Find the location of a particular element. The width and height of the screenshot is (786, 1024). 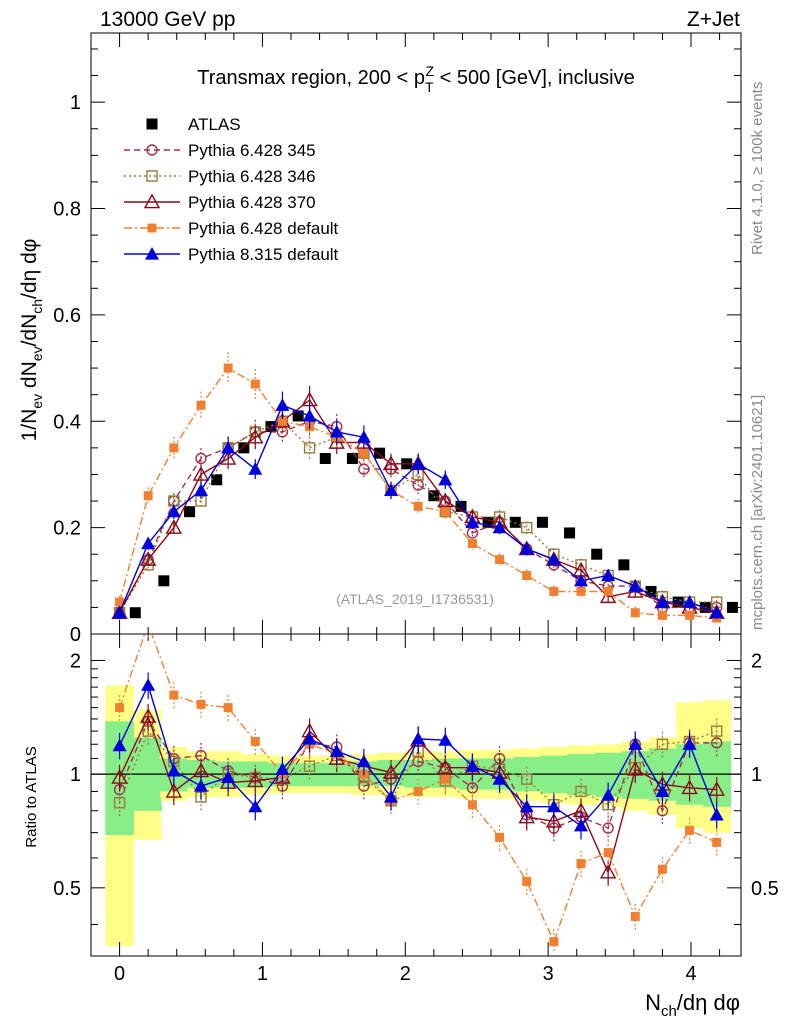

rivet-version-label: Rivet 4.1.0, ≥ 100k events is located at coordinates (757, 168).